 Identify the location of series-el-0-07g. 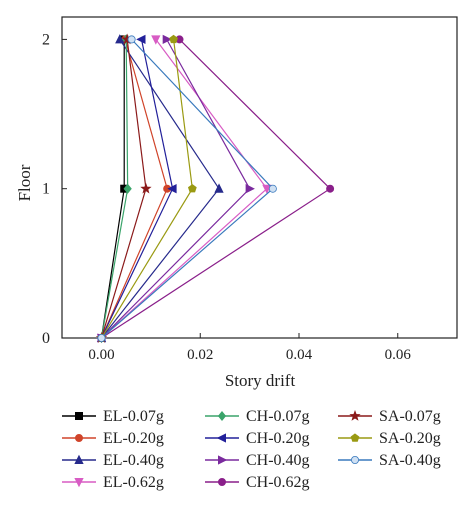
(113, 188).